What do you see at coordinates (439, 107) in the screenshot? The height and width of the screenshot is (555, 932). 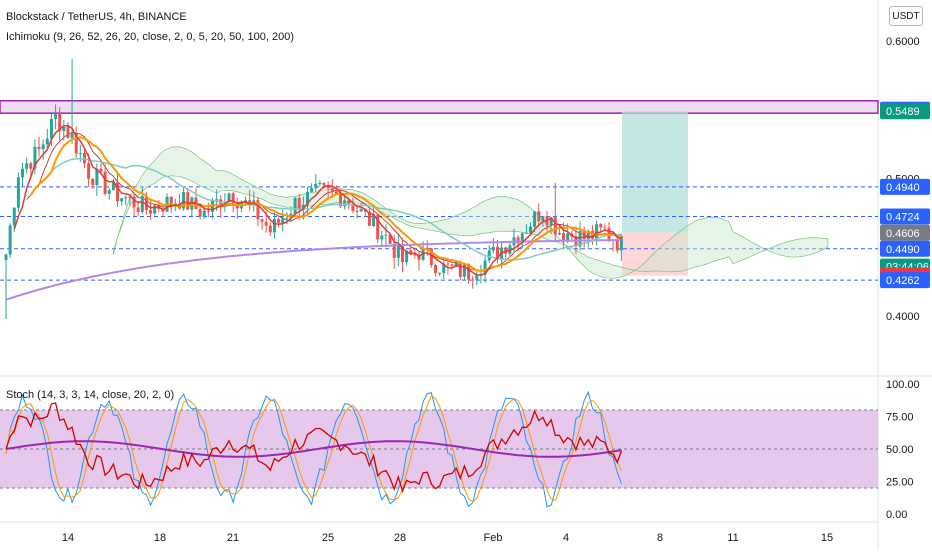 I see `resistance-zone` at bounding box center [439, 107].